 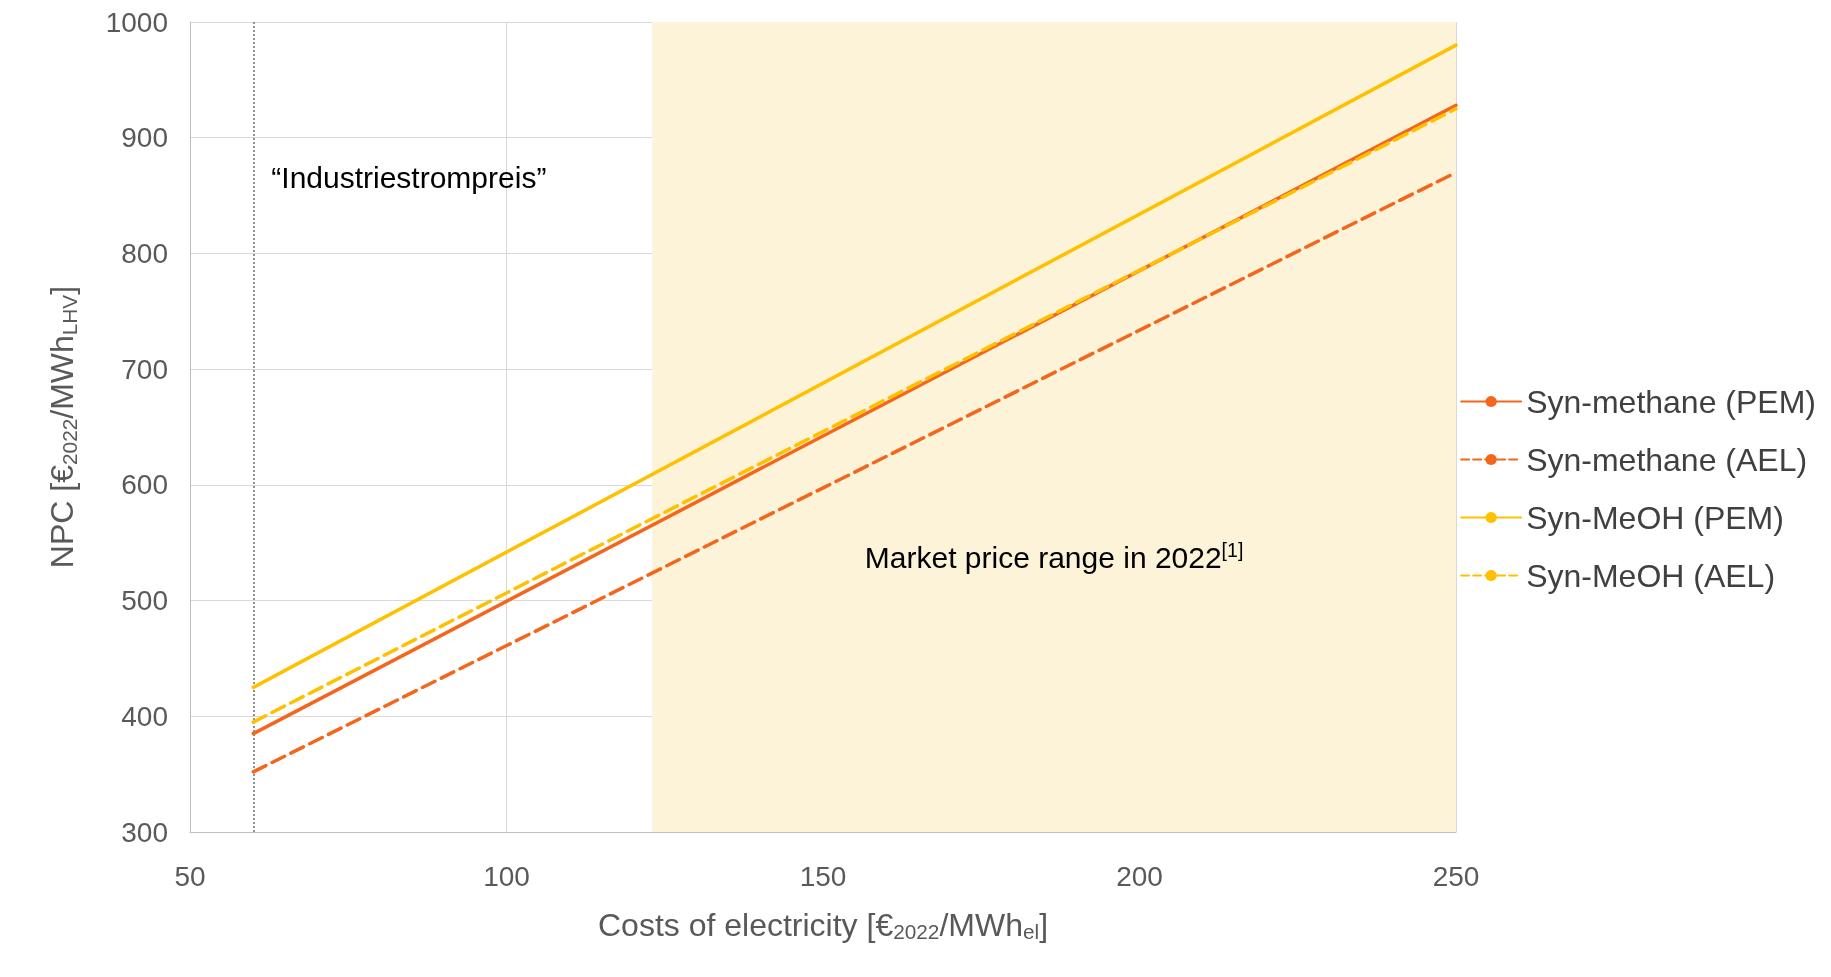 What do you see at coordinates (190, 876) in the screenshot?
I see `x-tick-label: 50` at bounding box center [190, 876].